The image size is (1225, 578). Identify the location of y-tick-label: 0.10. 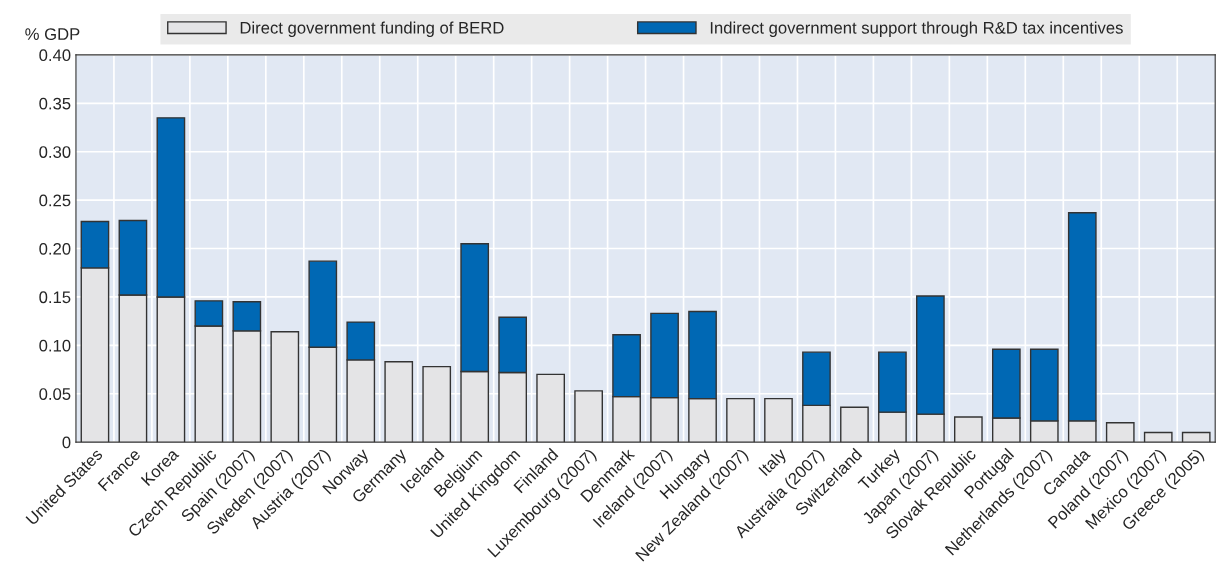
(55, 345).